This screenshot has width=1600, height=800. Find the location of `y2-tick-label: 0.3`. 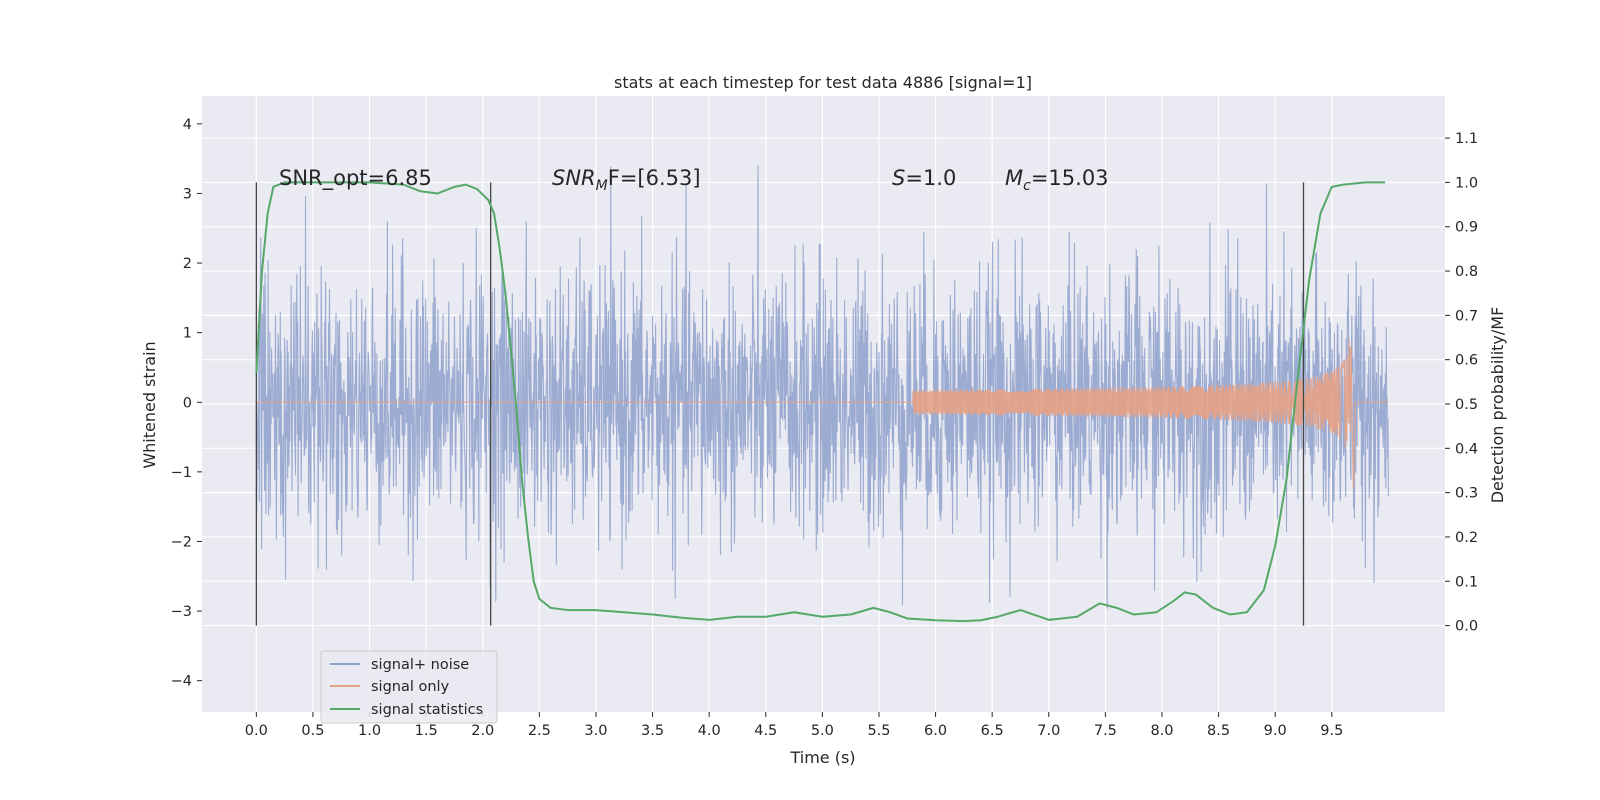

y2-tick-label: 0.3 is located at coordinates (1466, 494).